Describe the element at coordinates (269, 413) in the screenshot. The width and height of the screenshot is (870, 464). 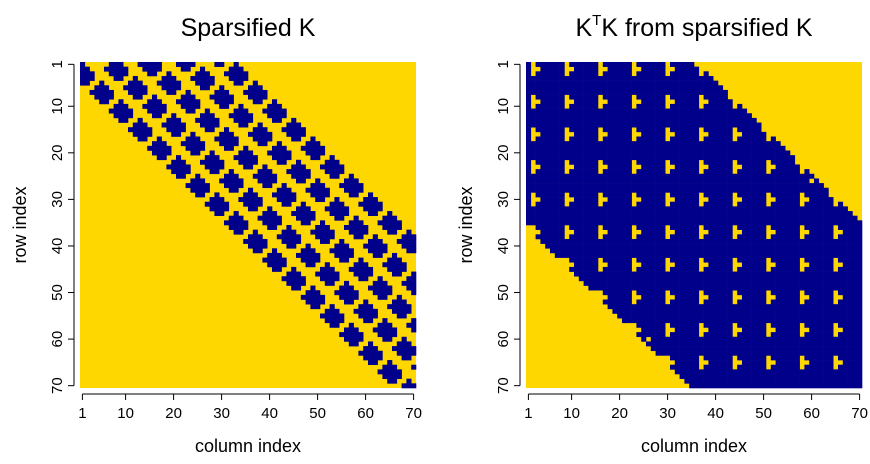
I see `x-tick-label: 40` at that location.